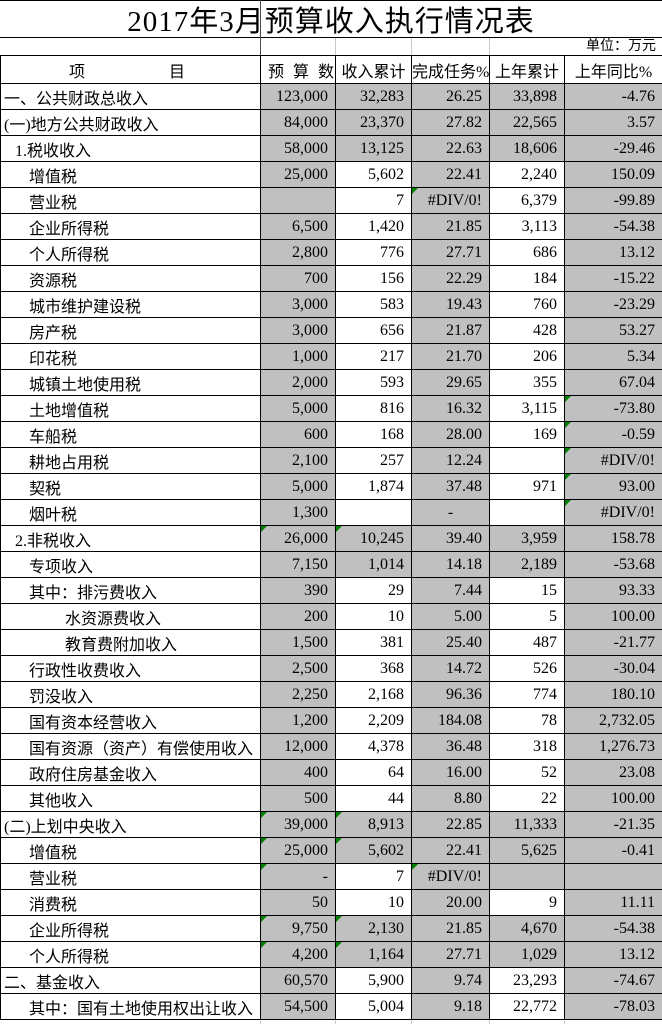 This screenshot has height=1025, width=662. I want to click on row-label: 其中：排污费收入, so click(130, 590).